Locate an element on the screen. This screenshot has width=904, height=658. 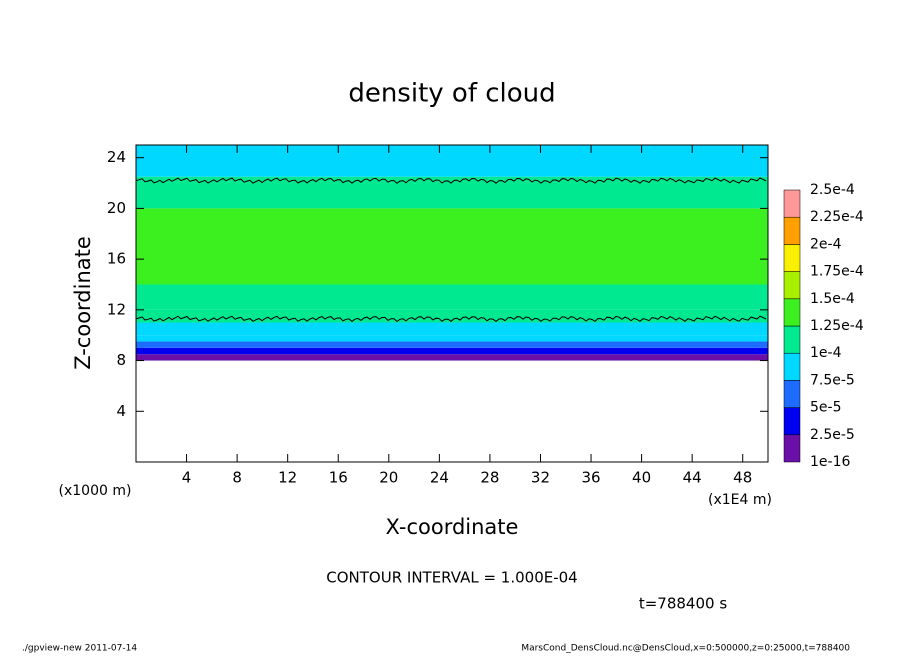
y-axis-label: Z-coordinate is located at coordinates (83, 303).